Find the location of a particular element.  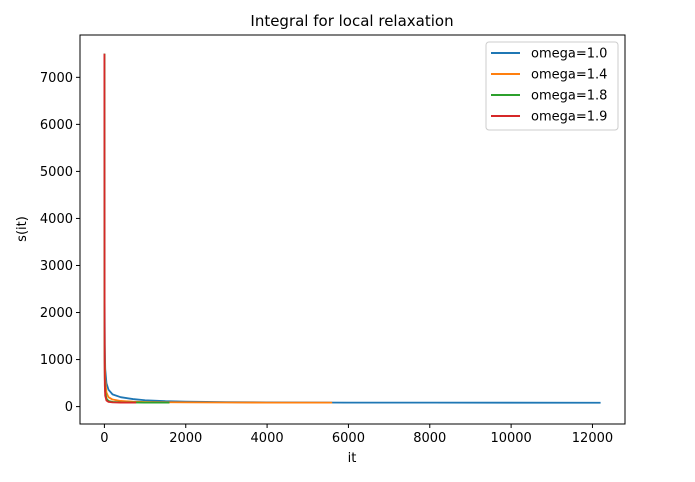

legend-items: omega=1.0 omega=1.4 omega=1.8 omega=1.9 is located at coordinates (549, 86).